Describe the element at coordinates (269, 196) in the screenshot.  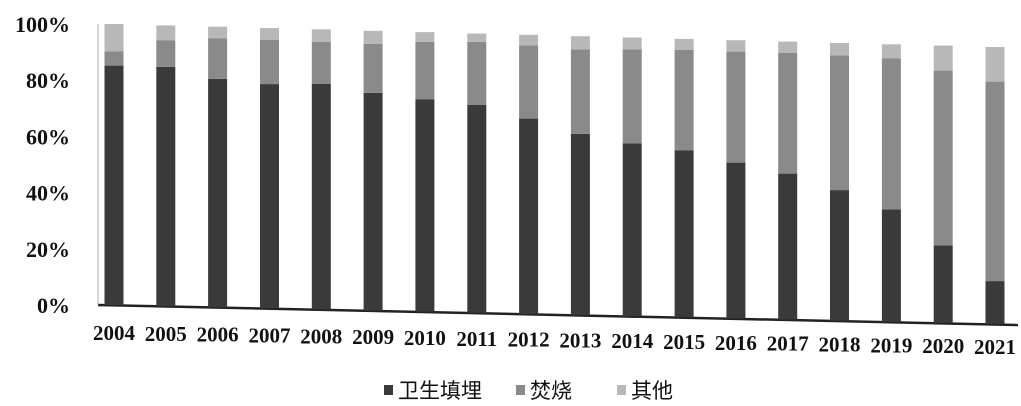
I see `bar-segment-2007-s1` at that location.